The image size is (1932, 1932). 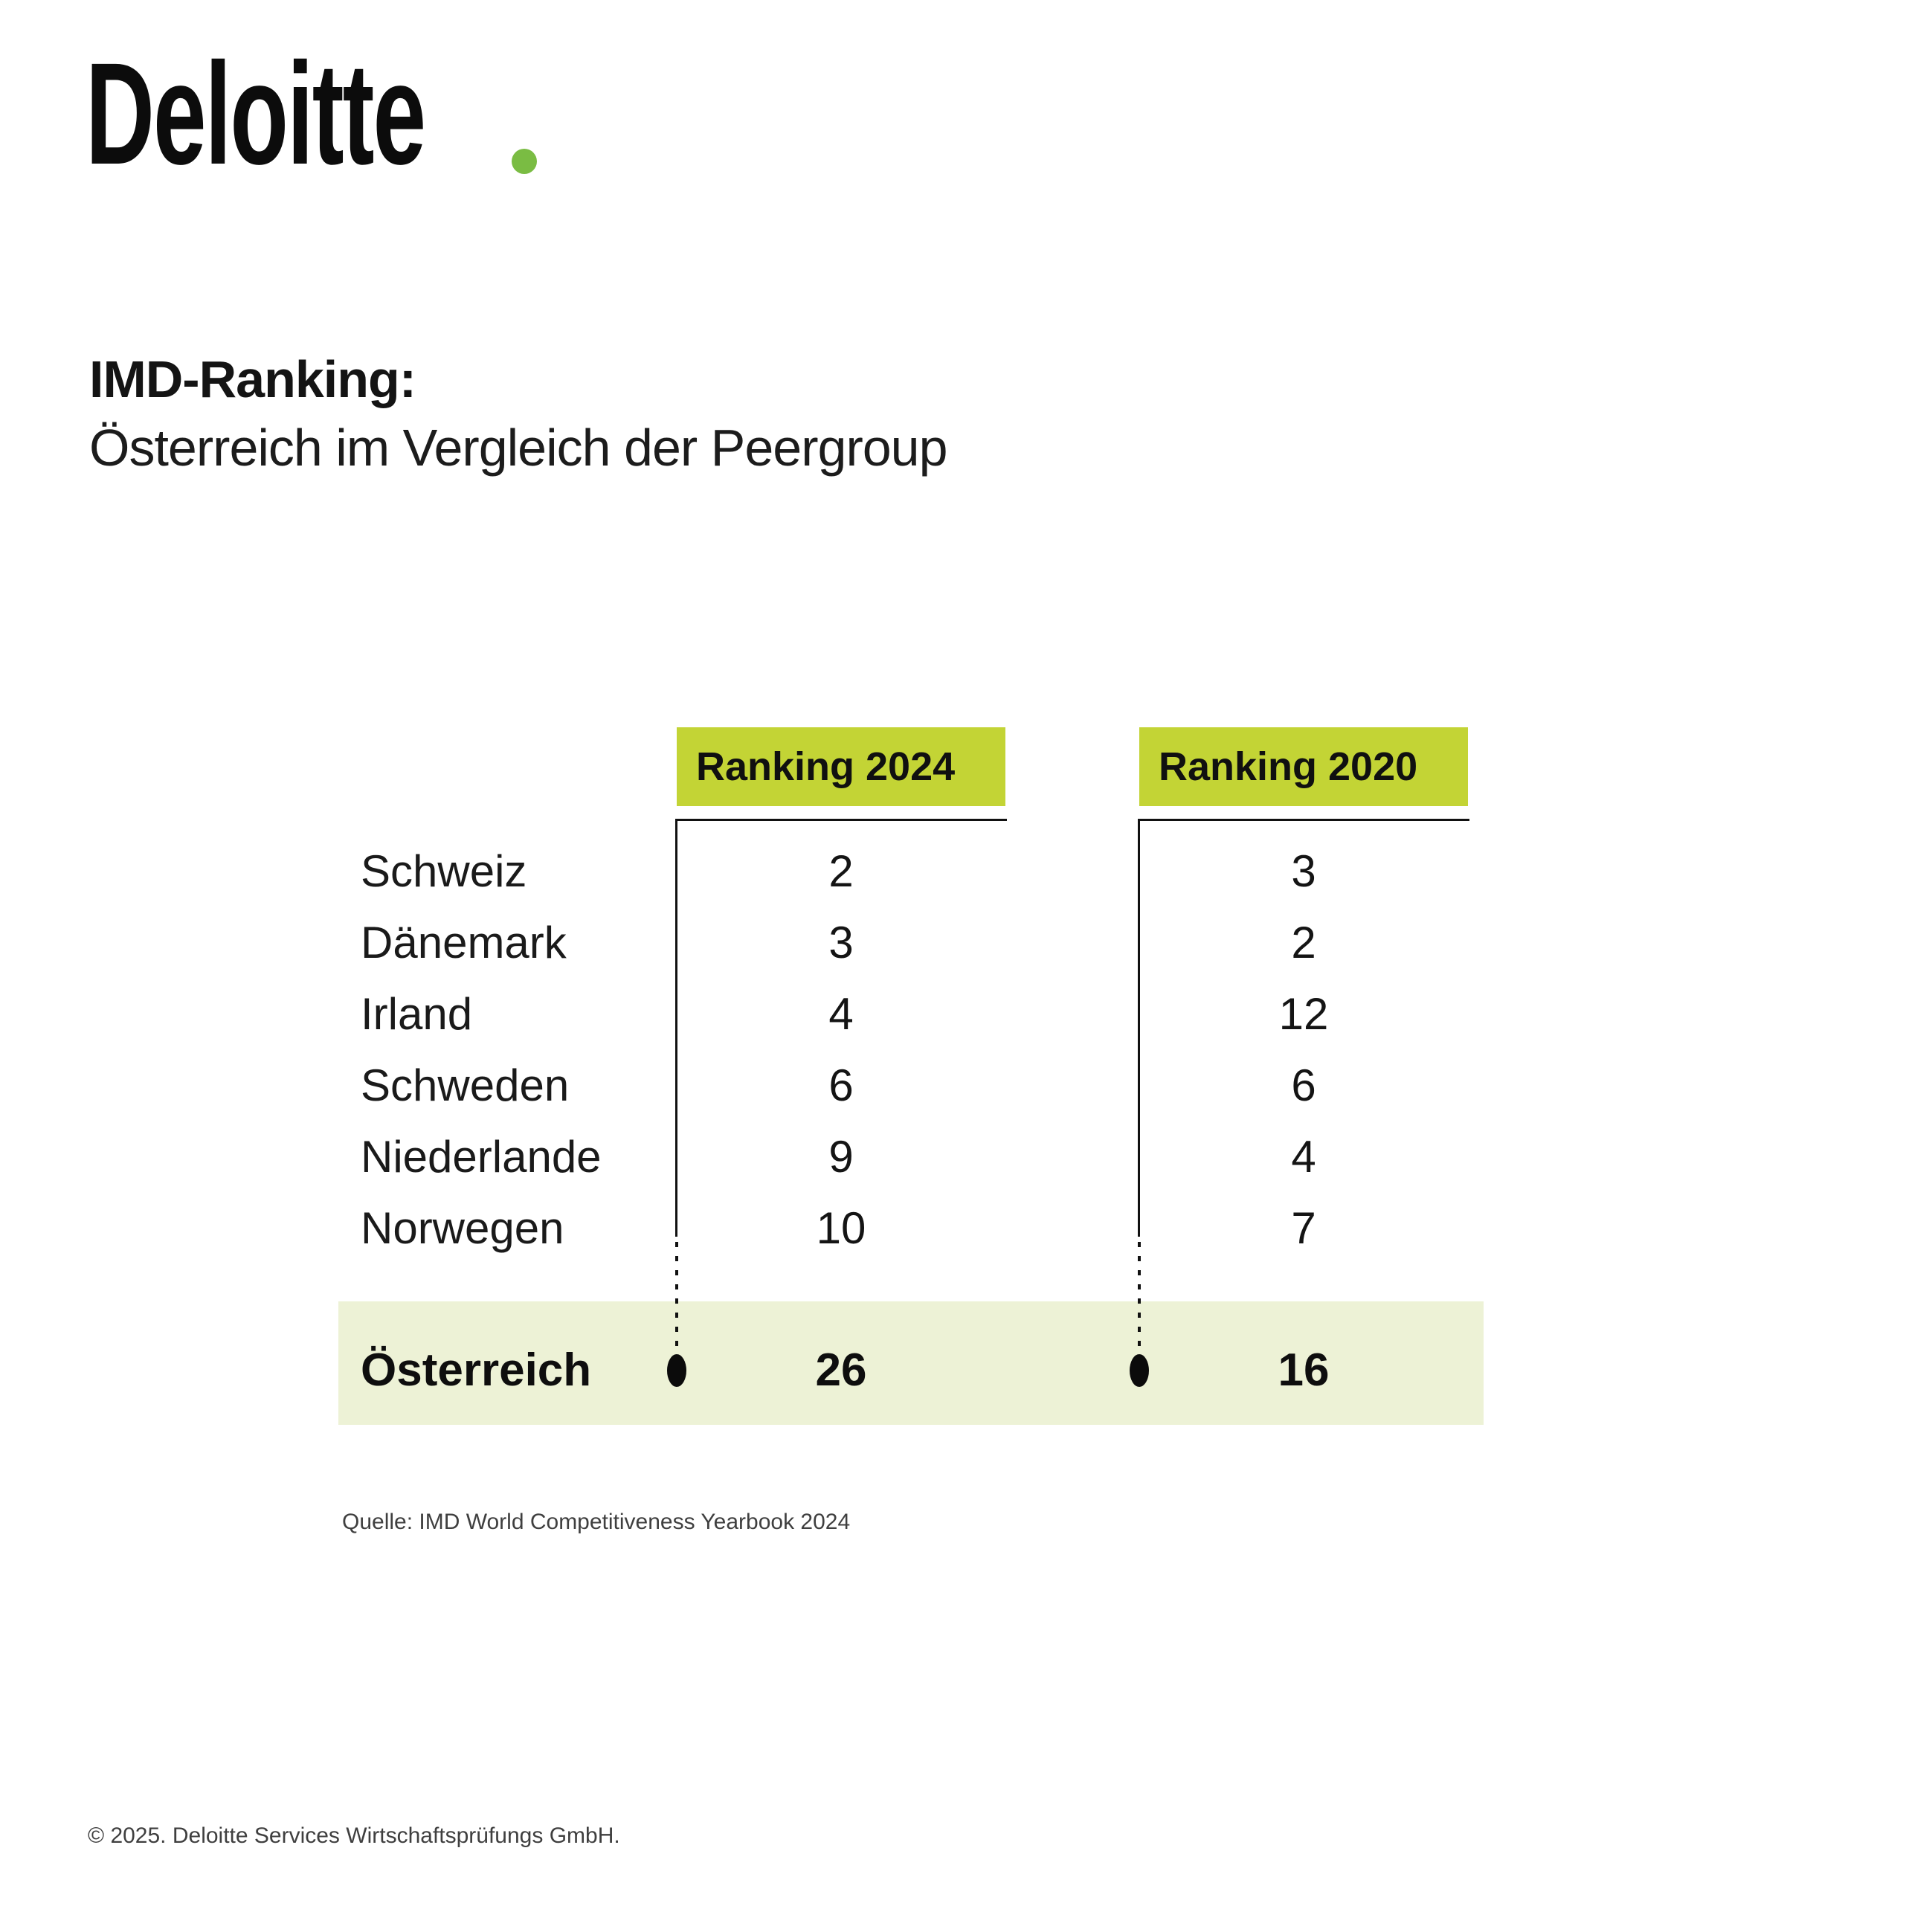 I want to click on column-rule-2024, so click(x=841, y=820).